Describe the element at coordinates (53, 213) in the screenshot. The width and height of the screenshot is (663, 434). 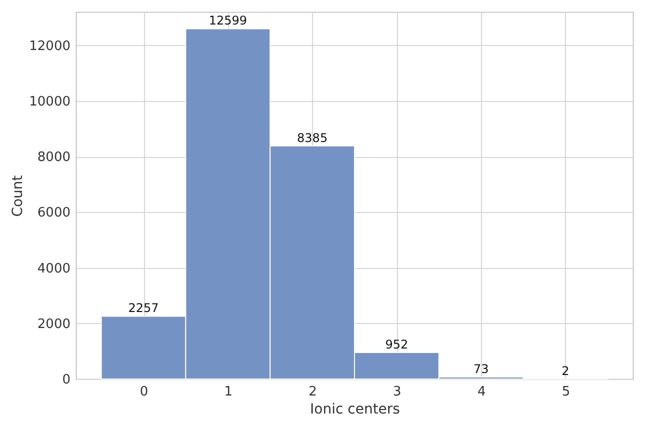
I see `y-tick-label: 6000` at that location.